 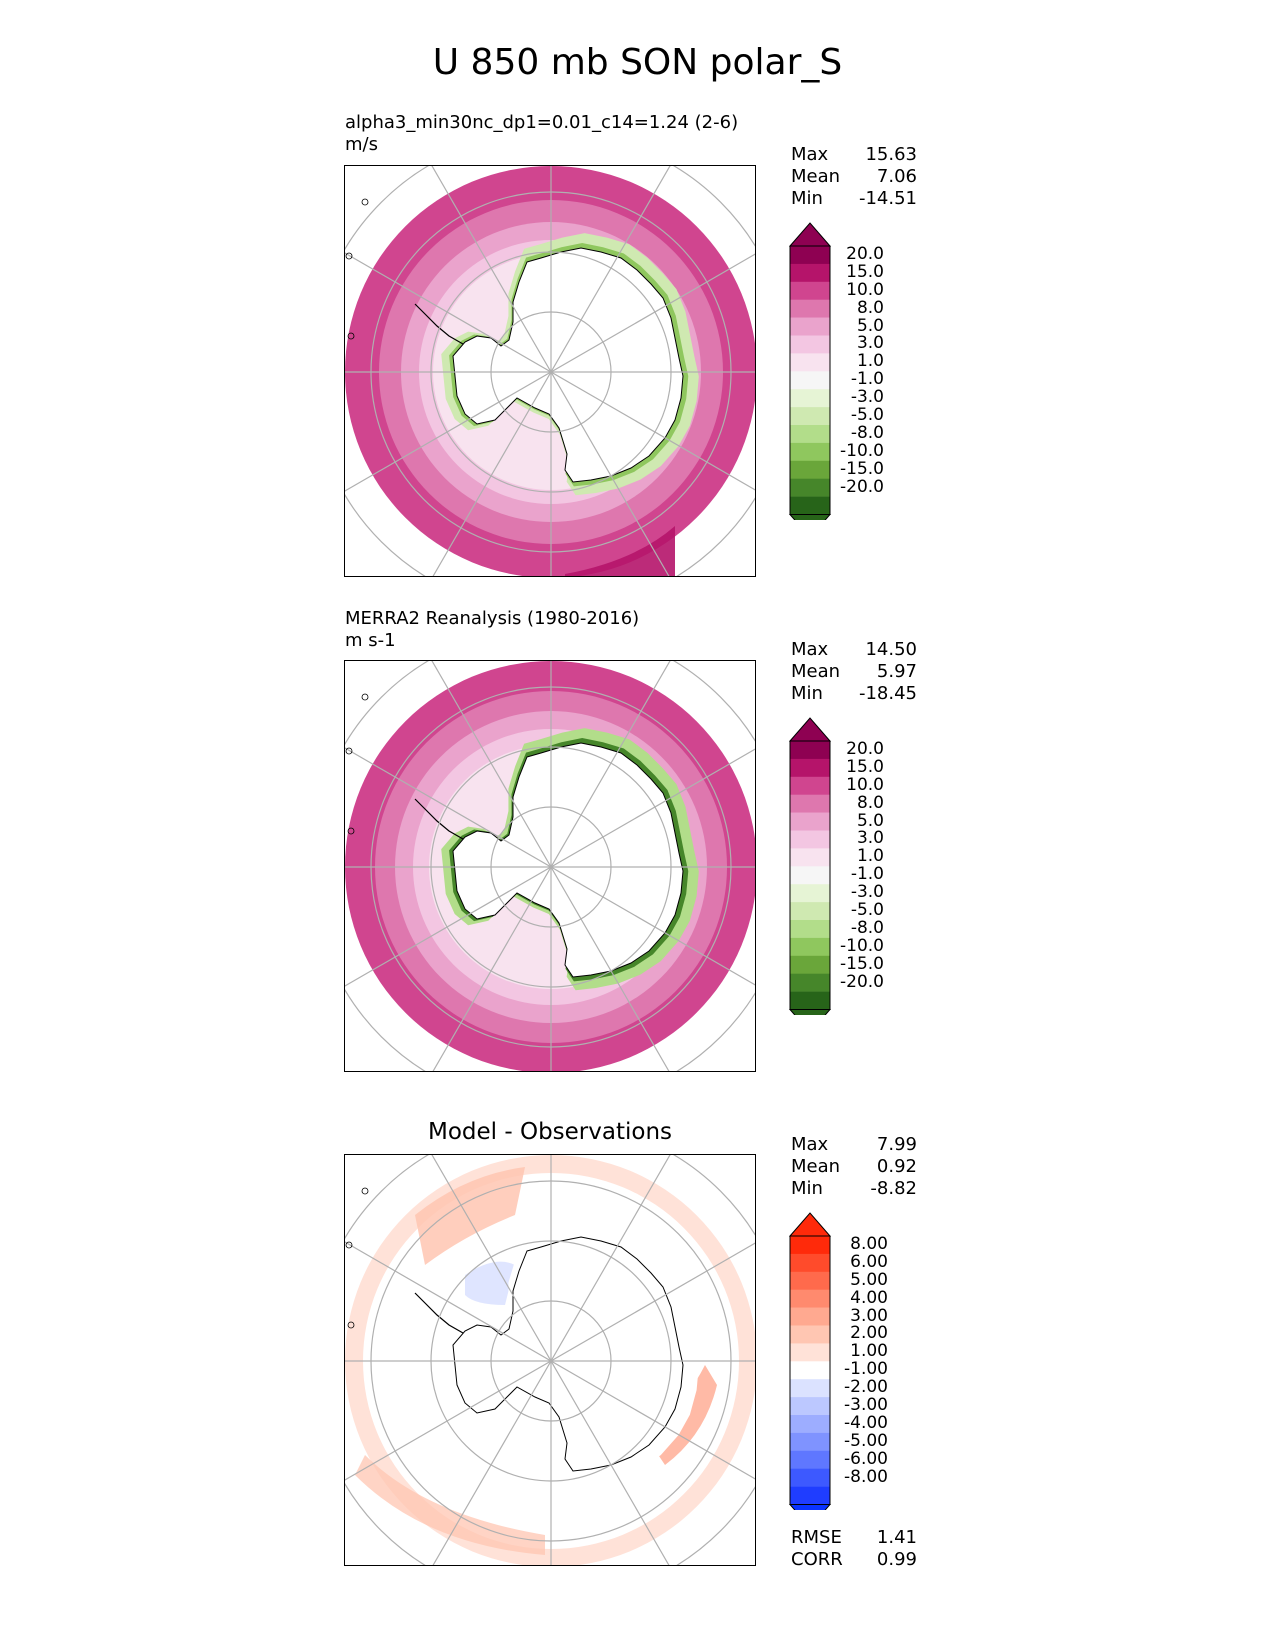 I want to click on stat-name: RMSE, so click(x=816, y=1537).